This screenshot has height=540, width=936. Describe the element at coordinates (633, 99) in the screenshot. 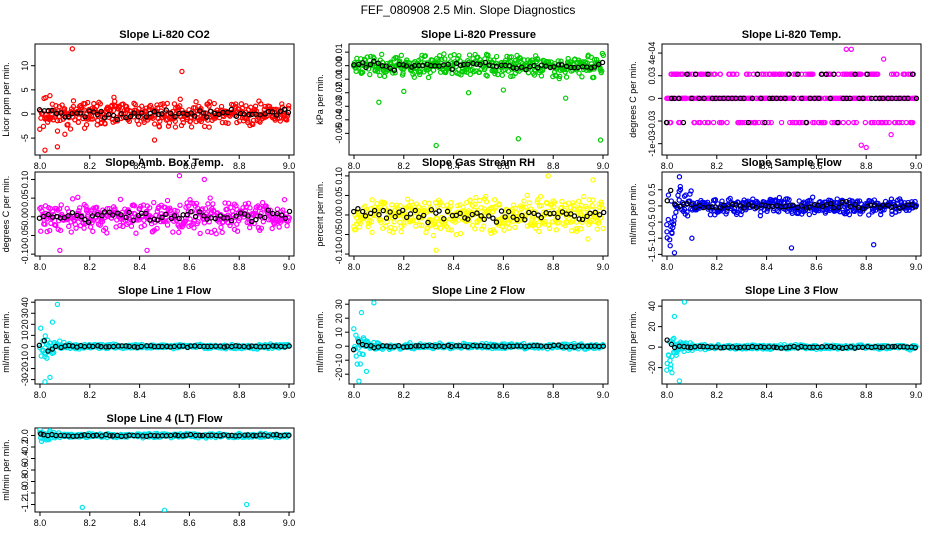

I see `y-axis-label: degrees C per min.` at that location.